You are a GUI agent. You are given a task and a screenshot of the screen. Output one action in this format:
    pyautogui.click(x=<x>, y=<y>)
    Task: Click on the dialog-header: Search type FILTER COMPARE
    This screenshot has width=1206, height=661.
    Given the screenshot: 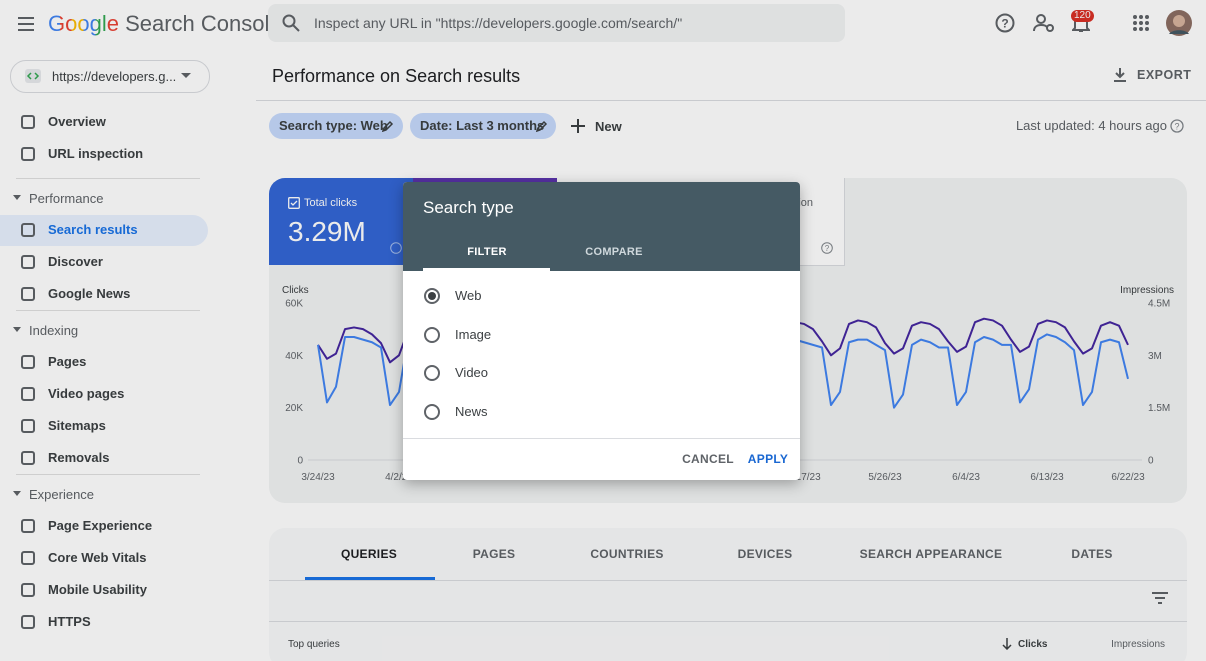 What is the action you would take?
    pyautogui.click(x=601, y=226)
    